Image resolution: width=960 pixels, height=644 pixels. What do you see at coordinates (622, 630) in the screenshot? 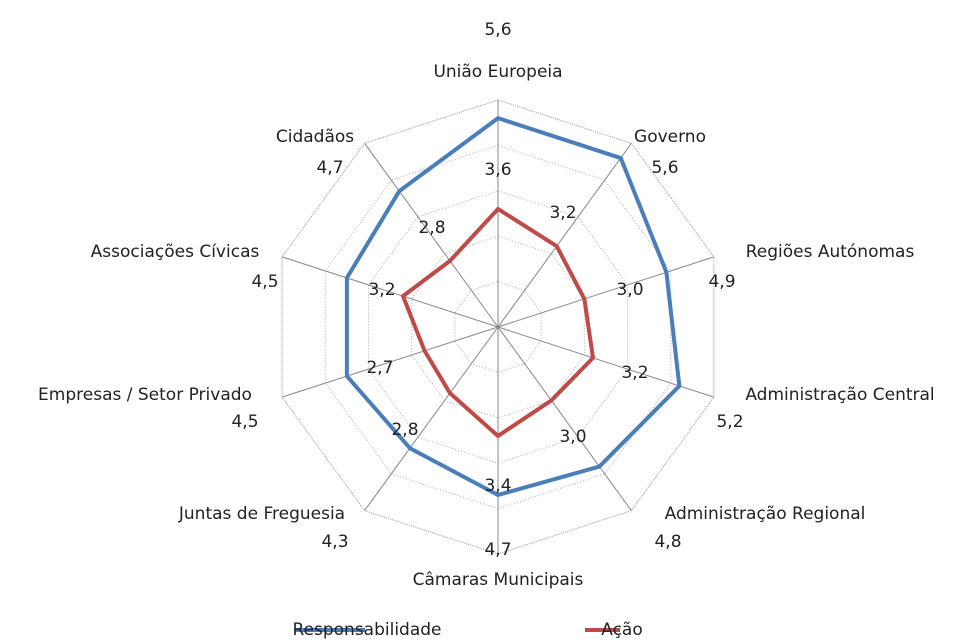
I see `legend-label: Ação` at bounding box center [622, 630].